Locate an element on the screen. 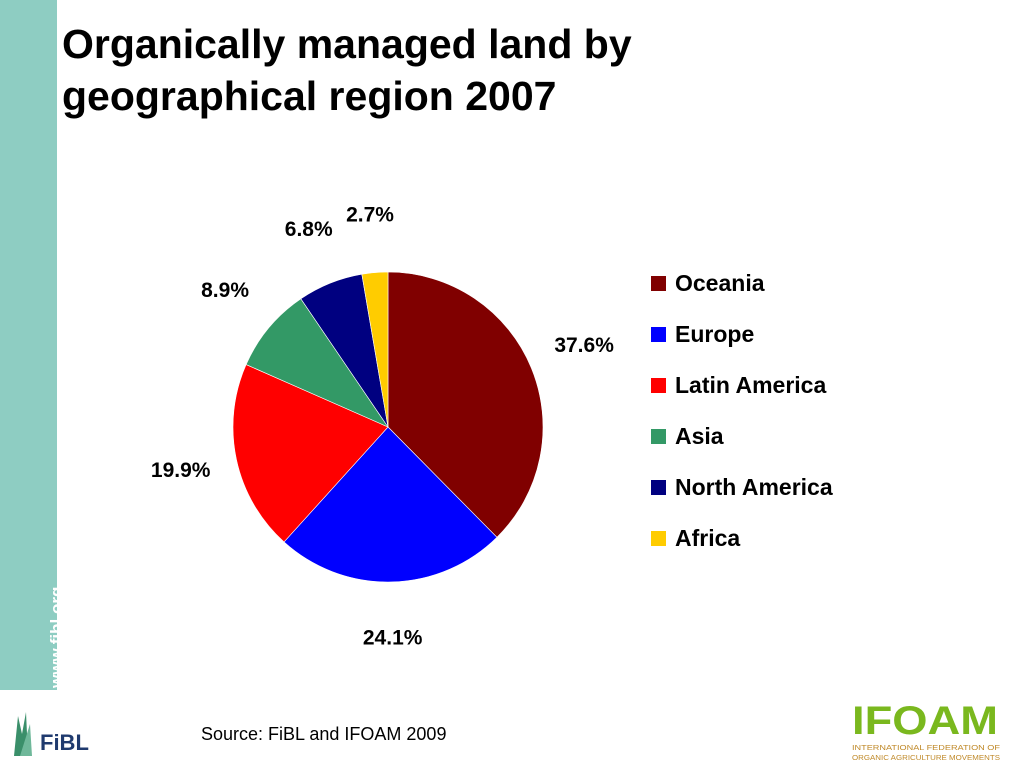 This screenshot has height=768, width=1024. sidebar is located at coordinates (28, 345).